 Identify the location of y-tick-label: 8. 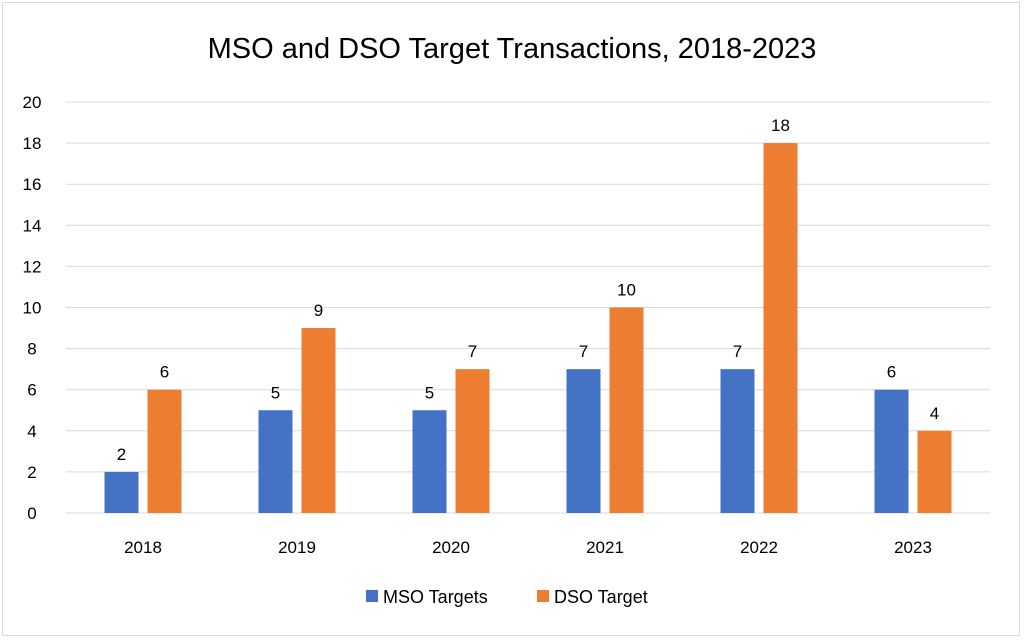
(31, 349).